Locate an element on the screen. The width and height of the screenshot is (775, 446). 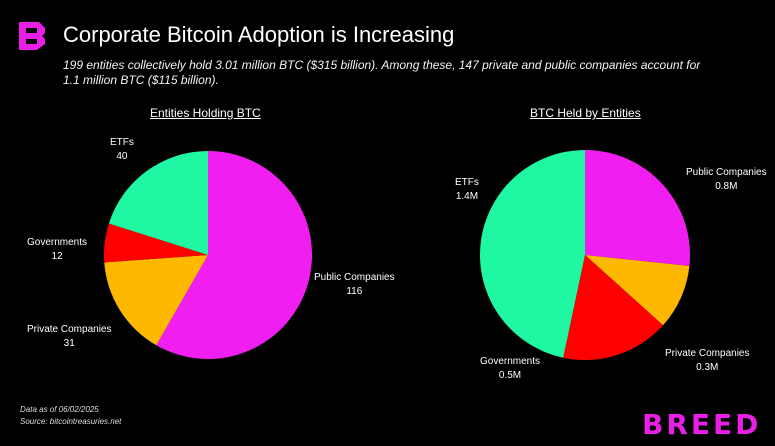
pie2-slice-etfs is located at coordinates (532, 254).